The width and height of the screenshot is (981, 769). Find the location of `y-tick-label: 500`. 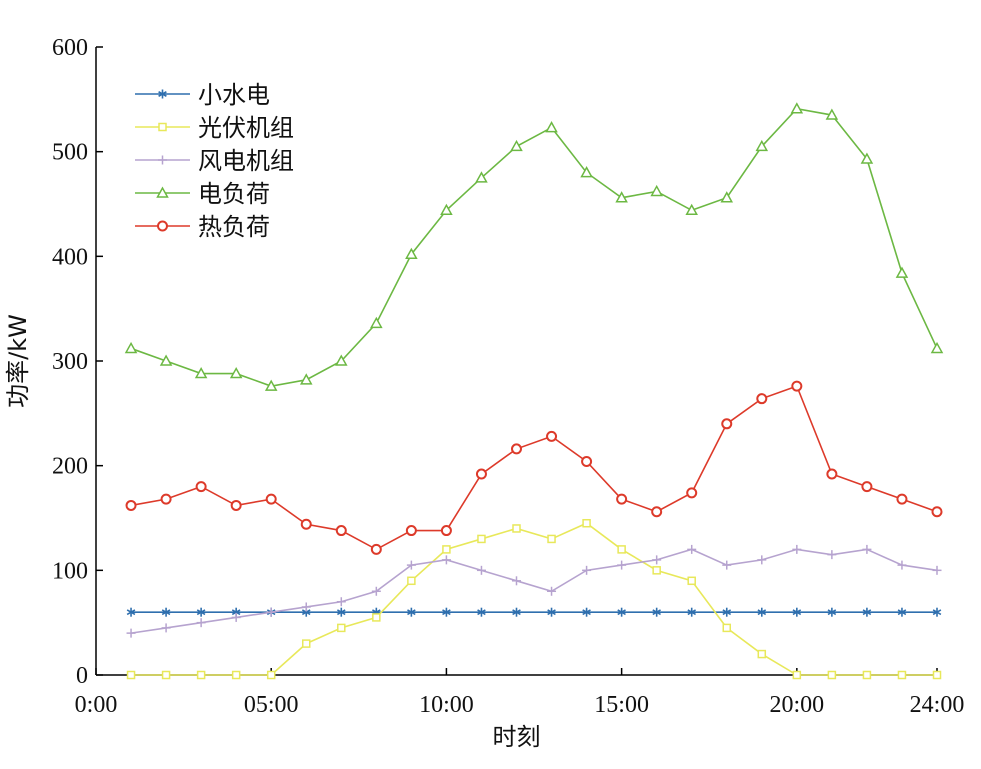

y-tick-label: 500 is located at coordinates (70, 153).